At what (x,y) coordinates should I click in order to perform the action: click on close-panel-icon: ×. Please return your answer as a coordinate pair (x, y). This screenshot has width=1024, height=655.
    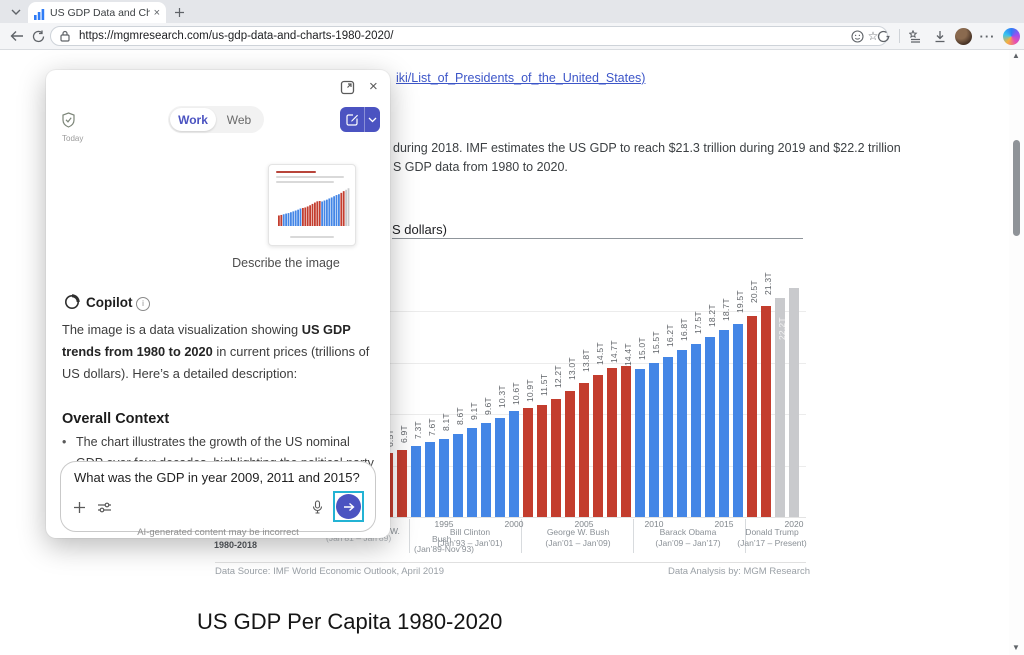
    Looking at the image, I should click on (373, 86).